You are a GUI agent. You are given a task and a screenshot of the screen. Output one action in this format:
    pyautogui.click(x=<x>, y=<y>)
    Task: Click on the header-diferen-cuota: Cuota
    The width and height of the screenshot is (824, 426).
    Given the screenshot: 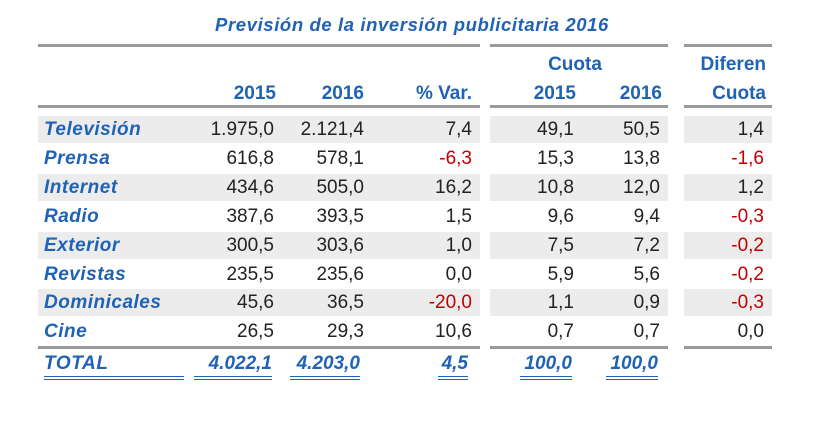 What is the action you would take?
    pyautogui.click(x=739, y=93)
    